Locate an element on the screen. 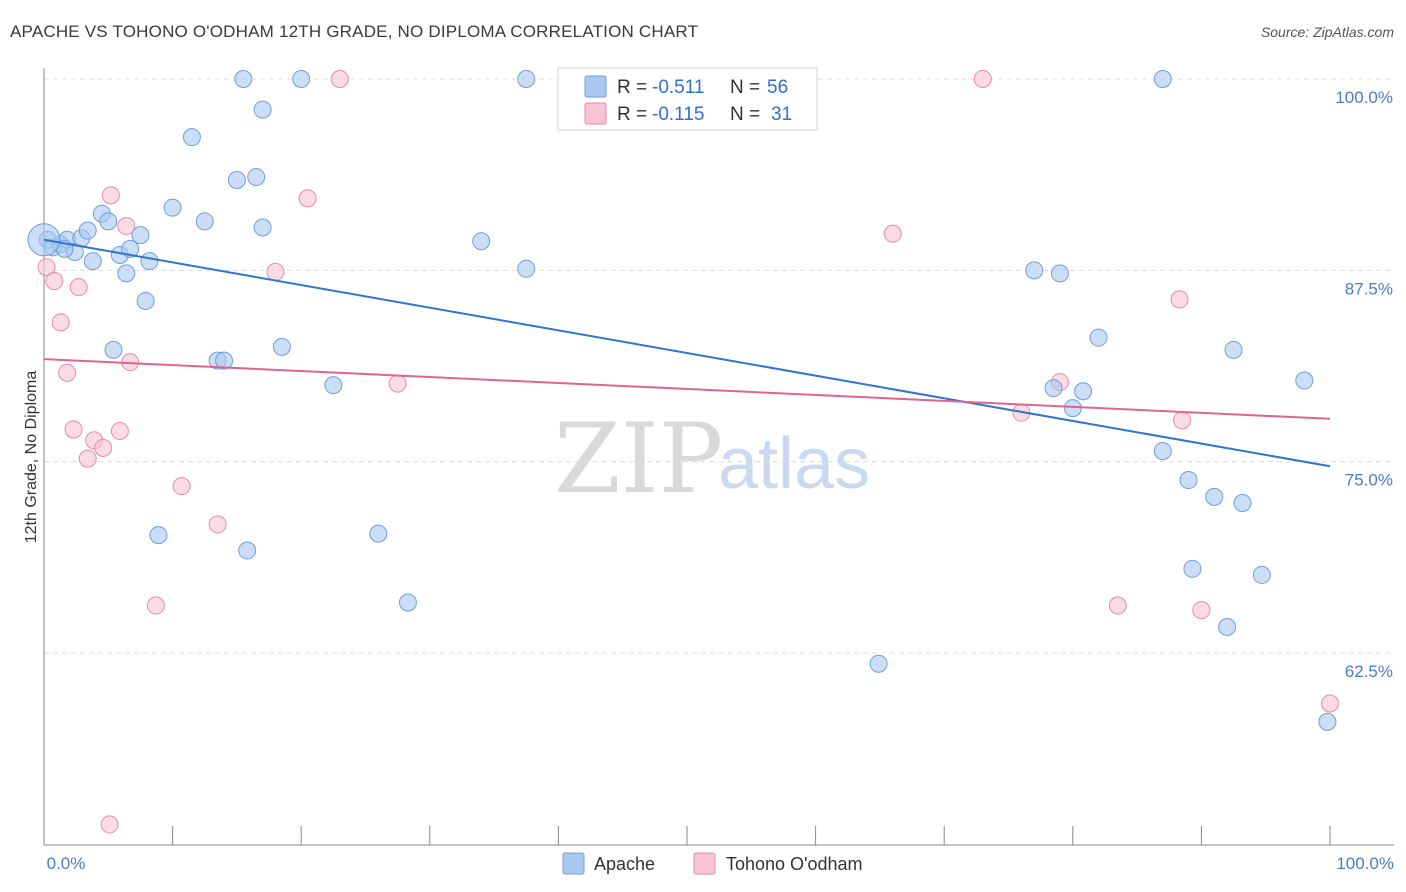 The height and width of the screenshot is (892, 1406). x-ticks is located at coordinates (751, 835).